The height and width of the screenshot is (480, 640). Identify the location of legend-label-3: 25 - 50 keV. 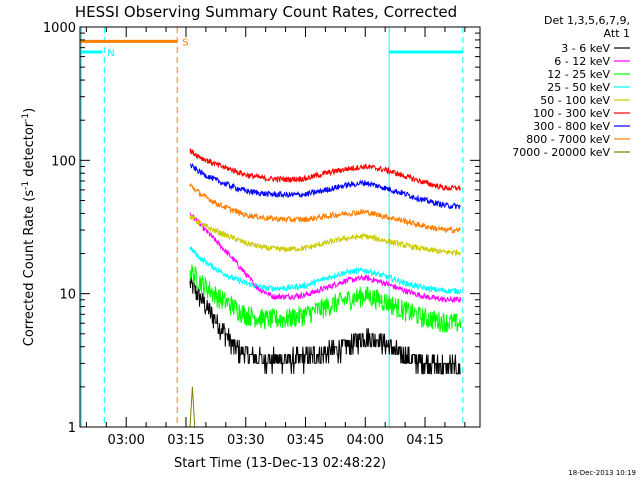
(578, 87).